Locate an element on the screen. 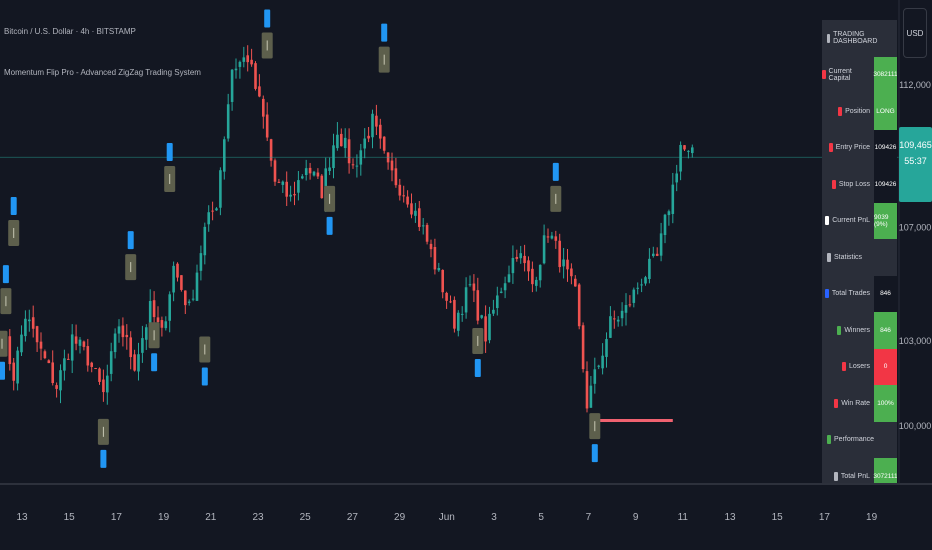 The width and height of the screenshot is (932, 550). signal-box is located at coordinates (4, 343).